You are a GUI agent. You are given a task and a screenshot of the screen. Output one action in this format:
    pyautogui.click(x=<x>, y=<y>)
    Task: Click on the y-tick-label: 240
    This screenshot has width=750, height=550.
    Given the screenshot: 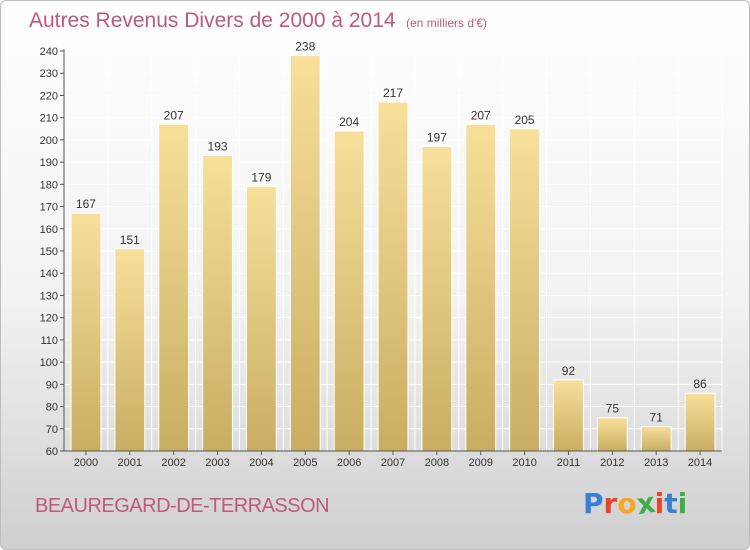 What is the action you would take?
    pyautogui.click(x=49, y=52)
    